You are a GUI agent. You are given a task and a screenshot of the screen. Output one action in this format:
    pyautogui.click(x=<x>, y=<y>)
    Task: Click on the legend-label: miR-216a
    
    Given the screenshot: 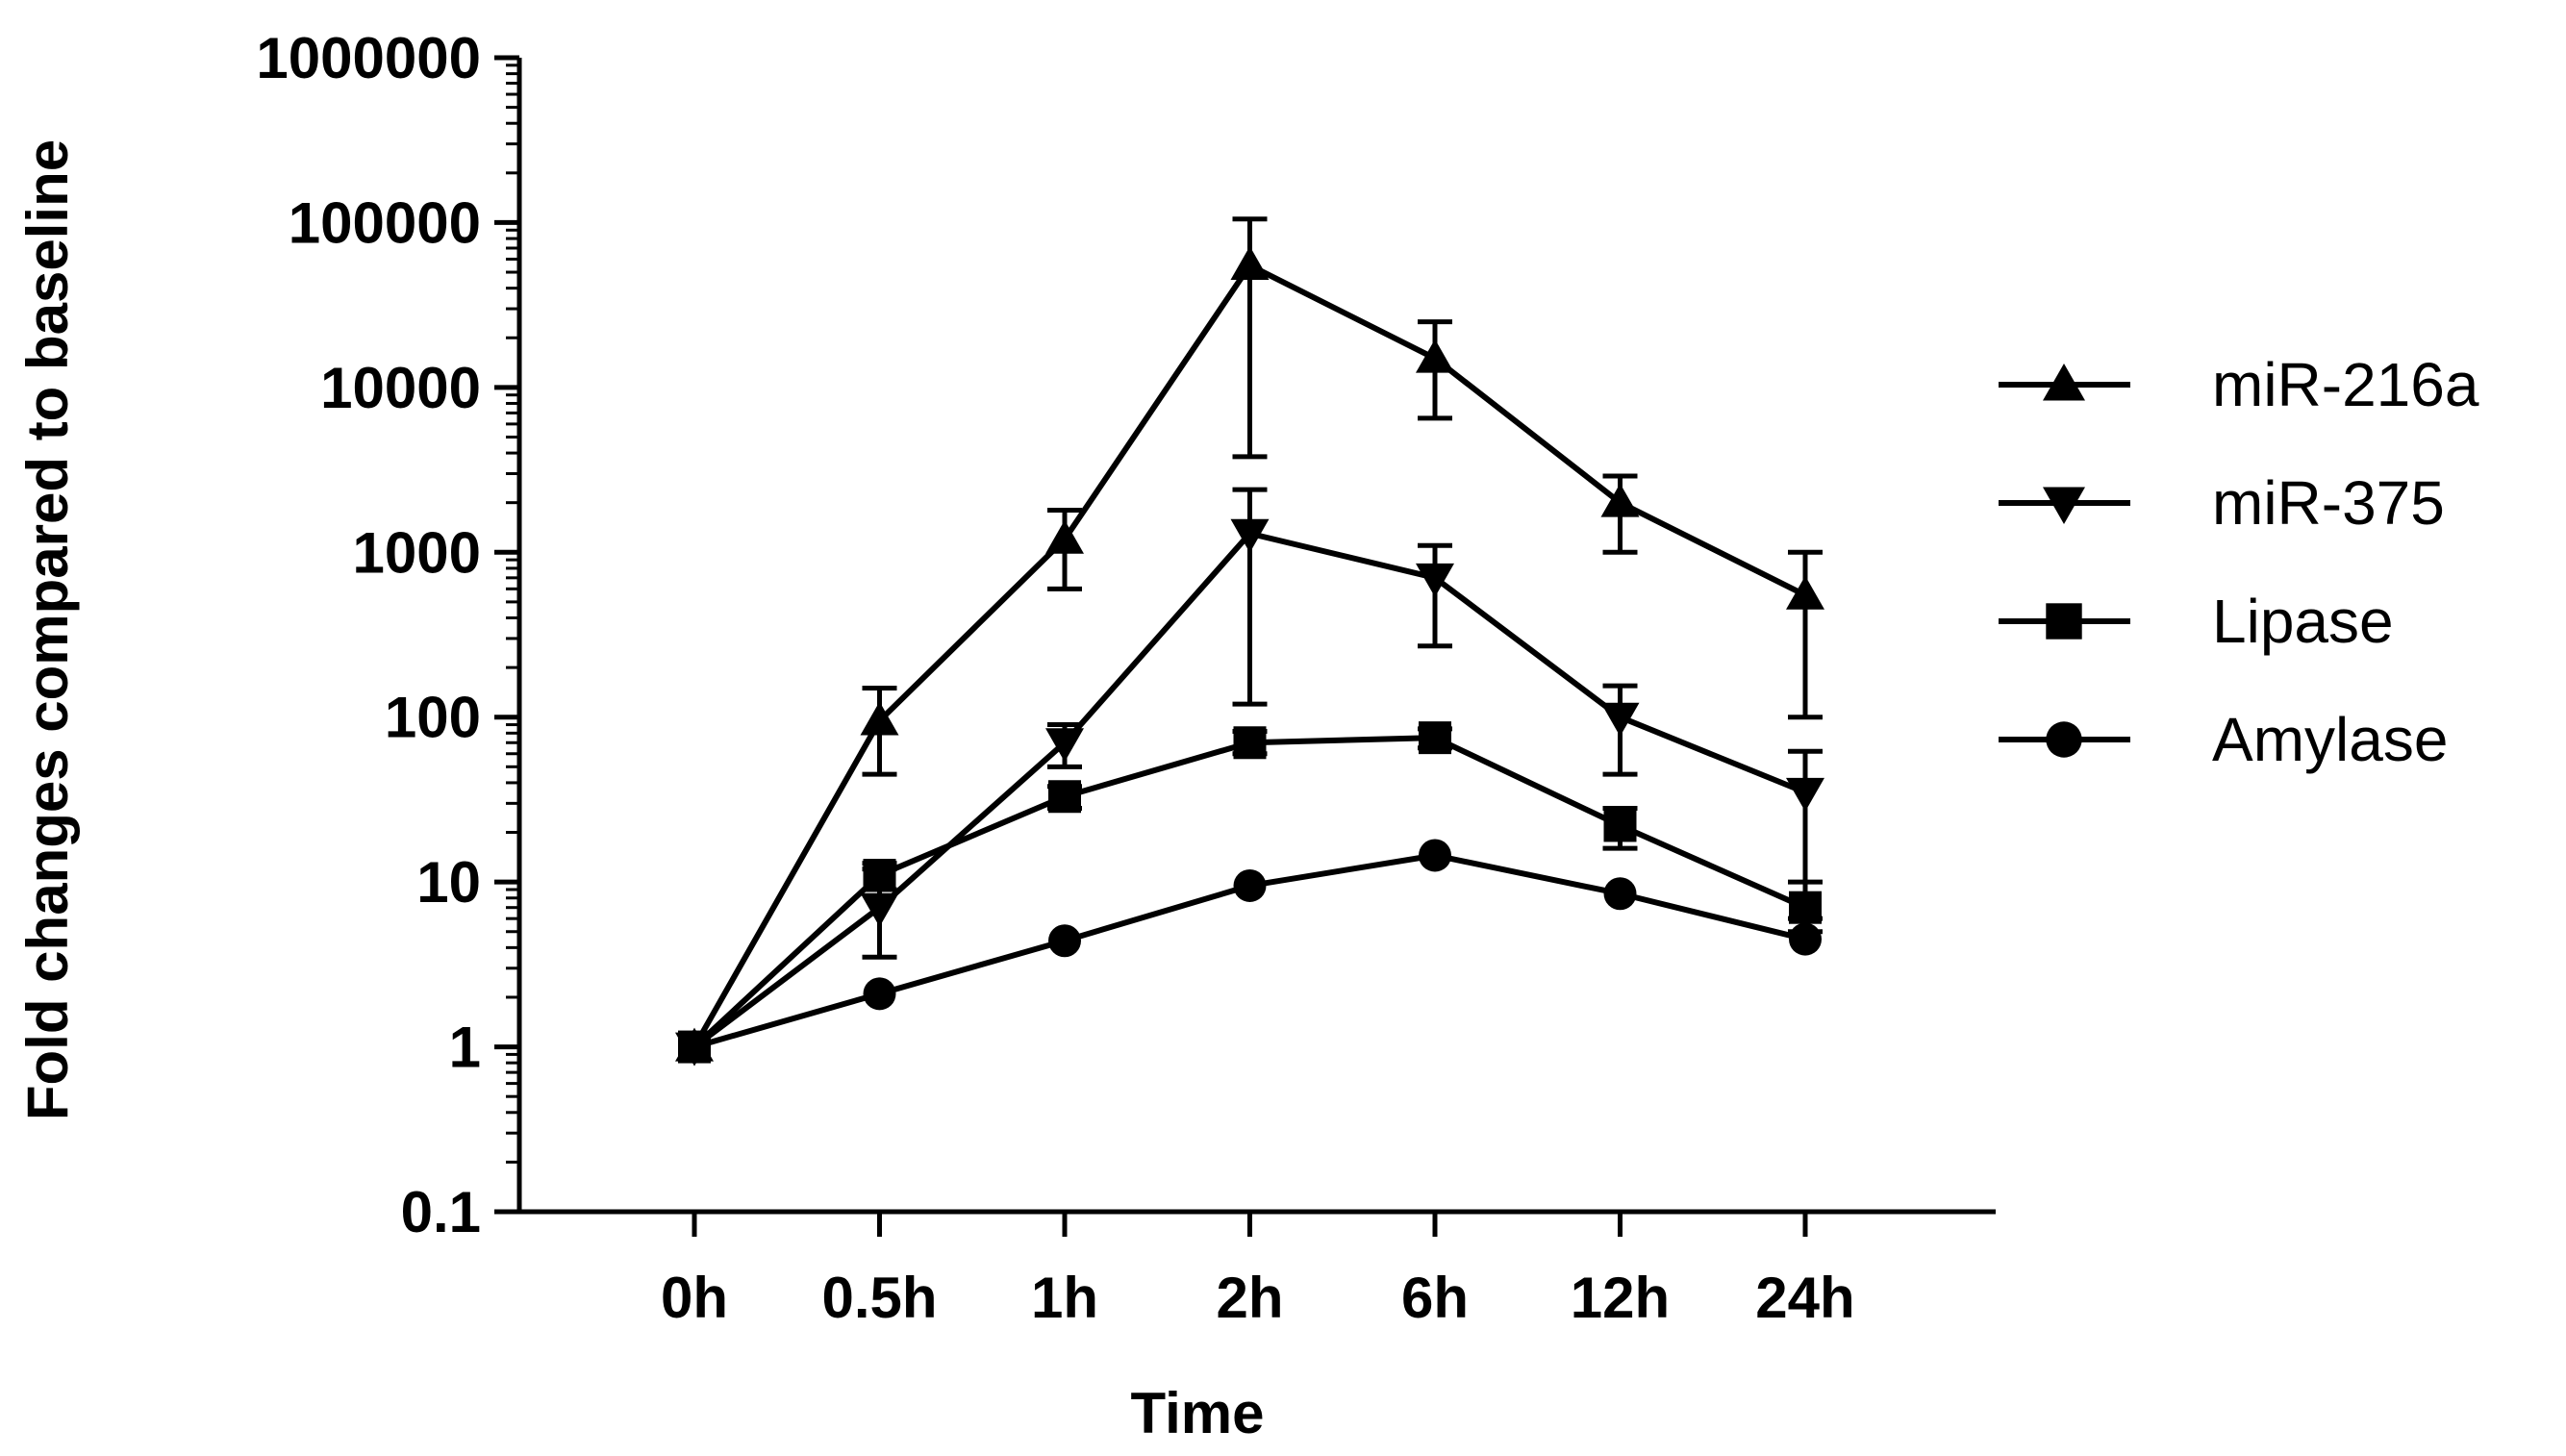 What is the action you would take?
    pyautogui.click(x=2345, y=385)
    